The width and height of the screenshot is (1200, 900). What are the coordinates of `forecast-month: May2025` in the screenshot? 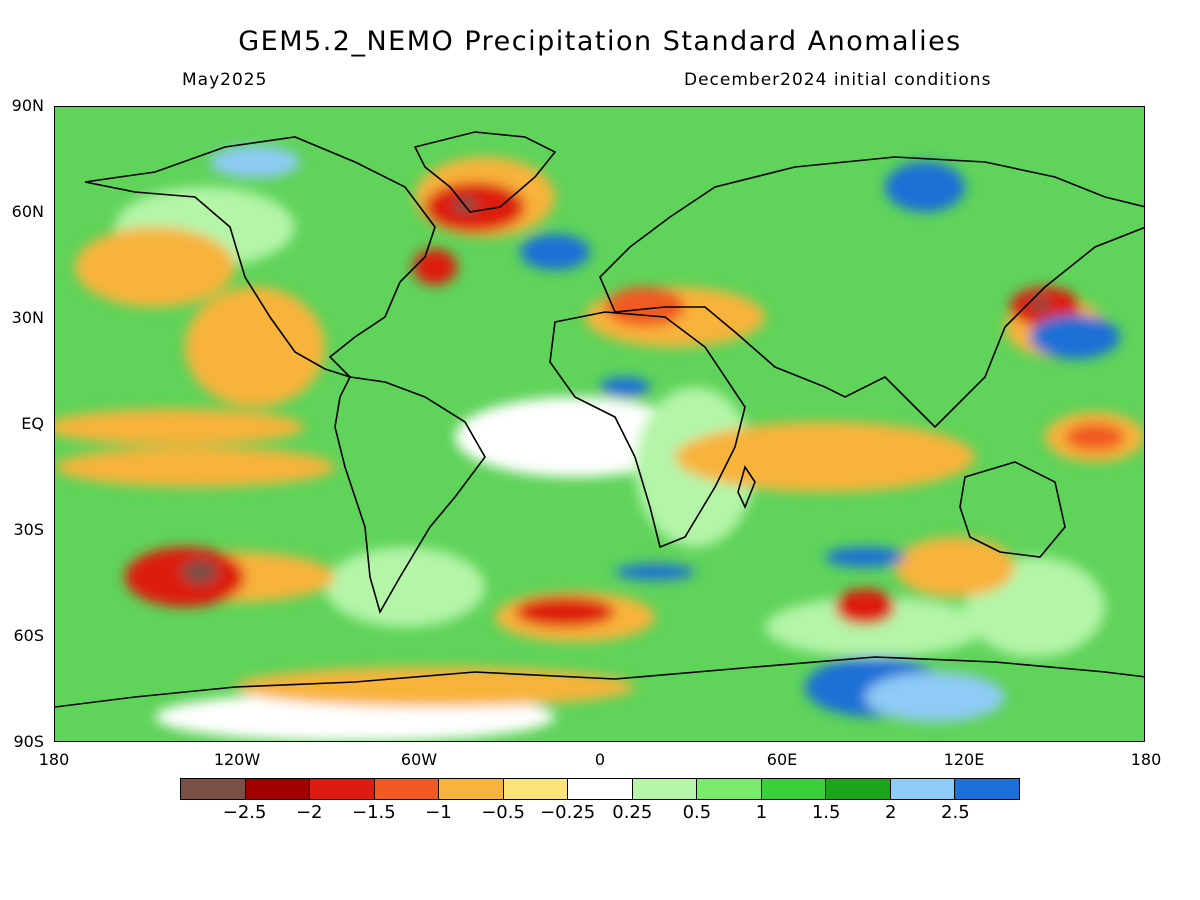 It's located at (225, 80).